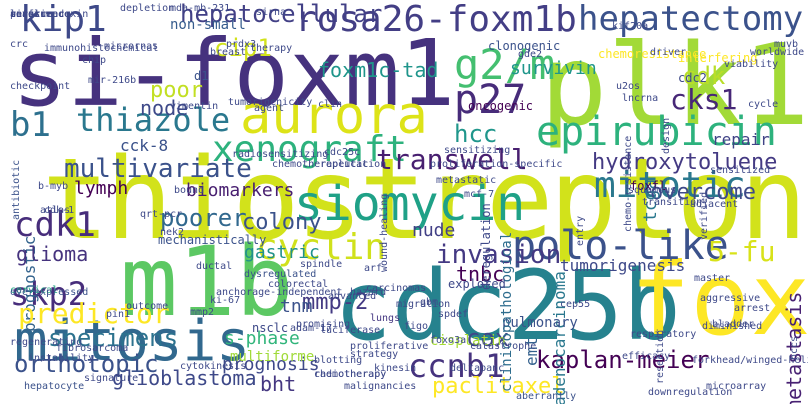  What do you see at coordinates (52, 254) in the screenshot?
I see `word-glioma: glioma` at bounding box center [52, 254].